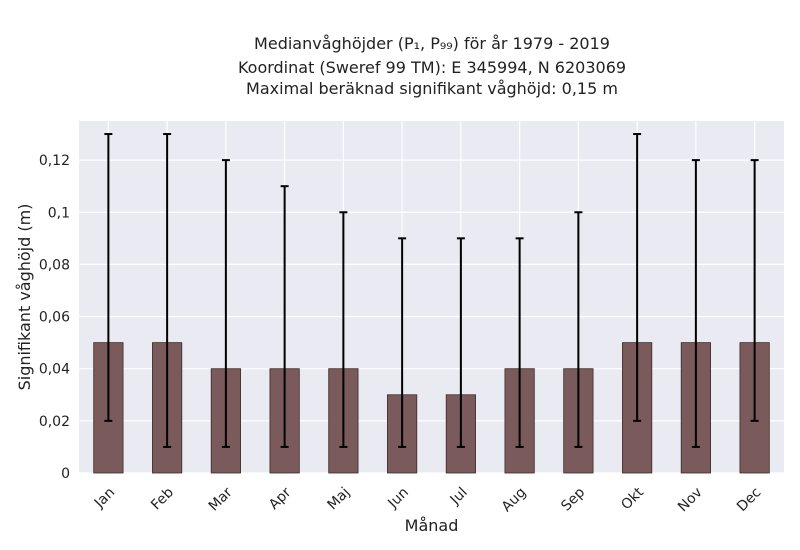 This screenshot has height=550, width=800. Describe the element at coordinates (632, 498) in the screenshot. I see `x-tick-label: Okt` at that location.